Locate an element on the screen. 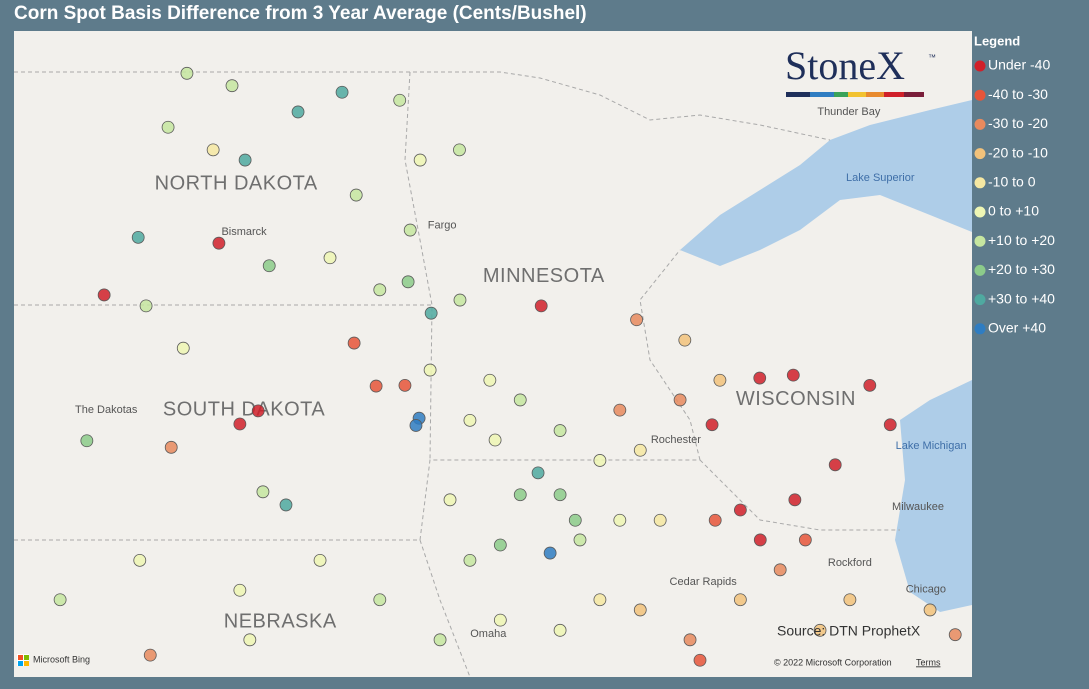 This screenshot has height=689, width=1089. legend-title: Legend is located at coordinates (997, 40).